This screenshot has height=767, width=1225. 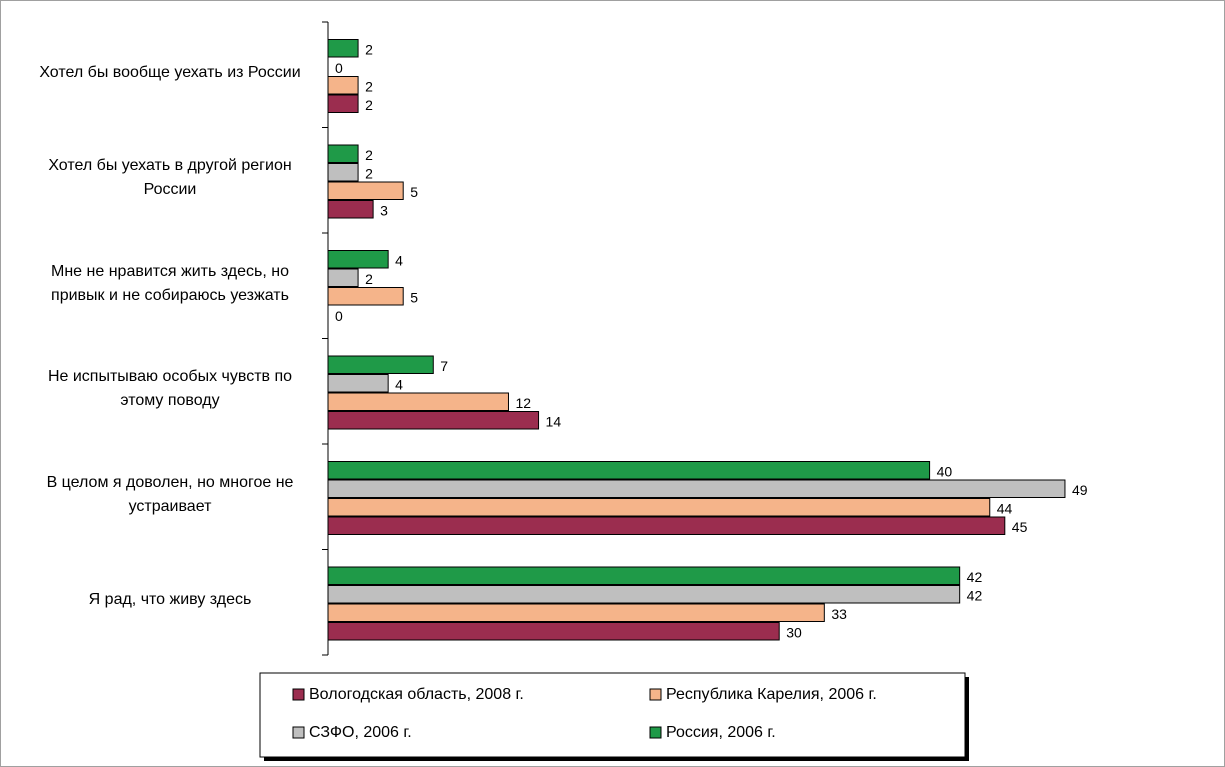 What do you see at coordinates (170, 600) in the screenshot?
I see `category-label: Я рад, что живу здесь` at bounding box center [170, 600].